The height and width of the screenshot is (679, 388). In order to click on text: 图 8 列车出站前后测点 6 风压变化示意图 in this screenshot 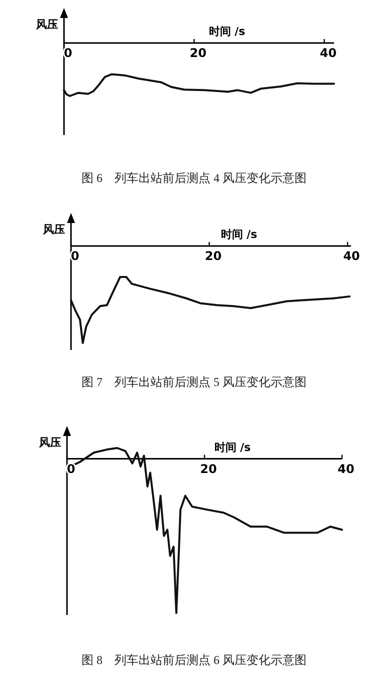, I will do `click(194, 660)`.